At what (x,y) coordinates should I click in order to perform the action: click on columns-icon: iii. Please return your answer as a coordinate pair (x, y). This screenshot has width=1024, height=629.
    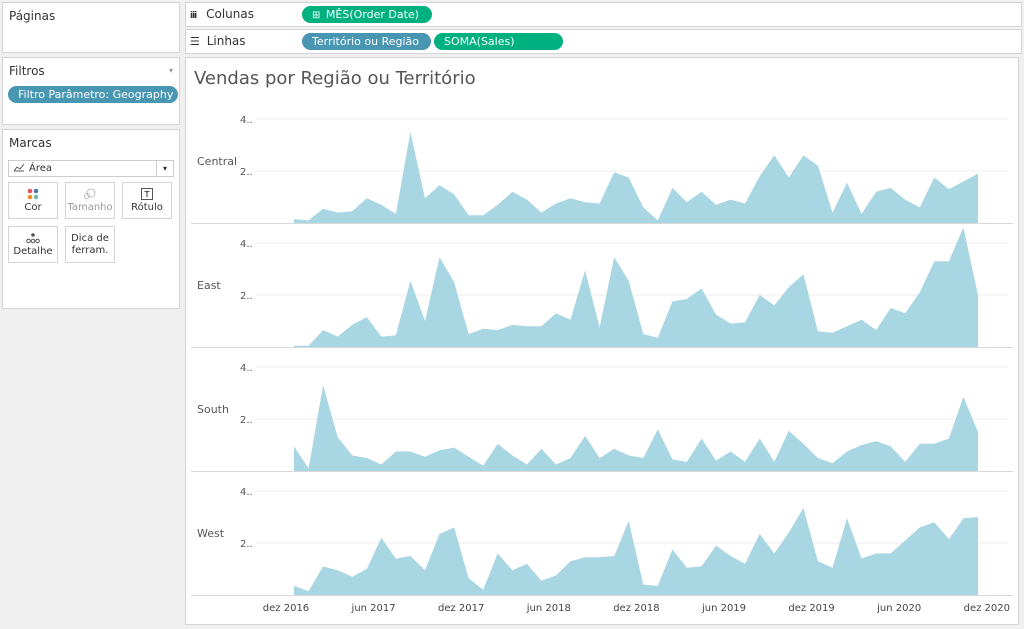
    Looking at the image, I should click on (193, 16).